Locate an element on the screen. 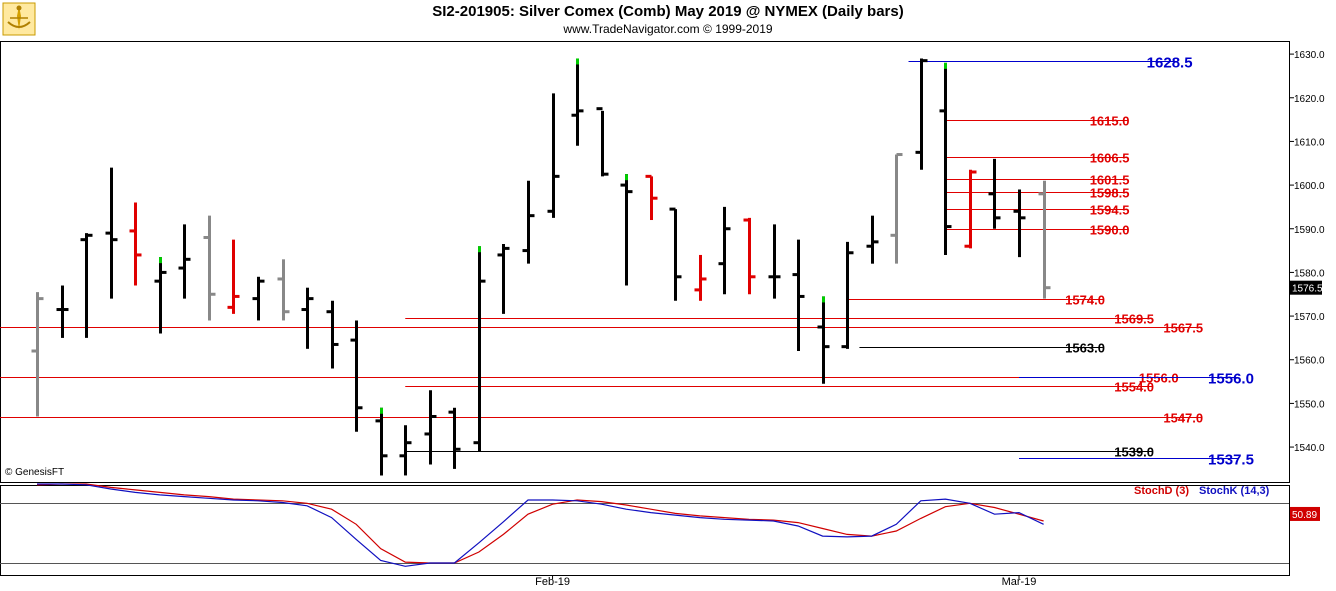 This screenshot has height=591, width=1336. y-tick-label: 1630.0 is located at coordinates (1309, 55).